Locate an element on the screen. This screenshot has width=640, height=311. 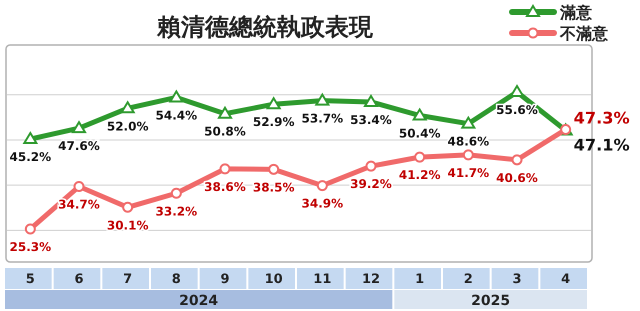
data-label: 53.7% is located at coordinates (323, 119).